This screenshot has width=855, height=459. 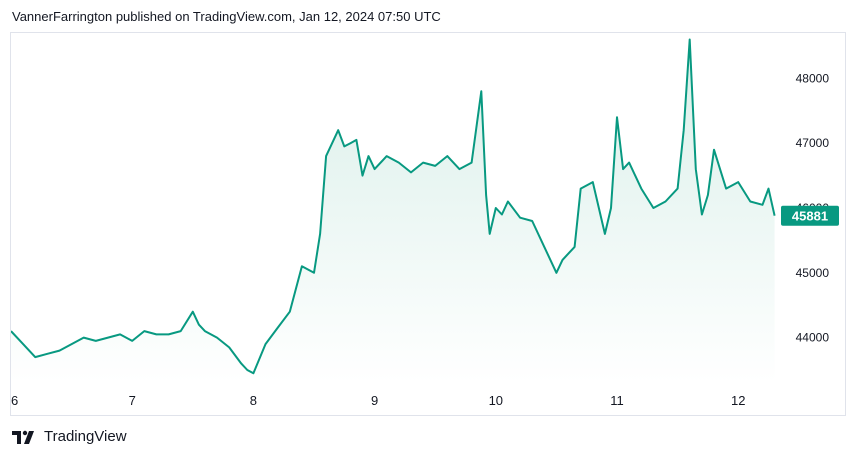 I want to click on x-tick-label: 11, so click(x=617, y=400).